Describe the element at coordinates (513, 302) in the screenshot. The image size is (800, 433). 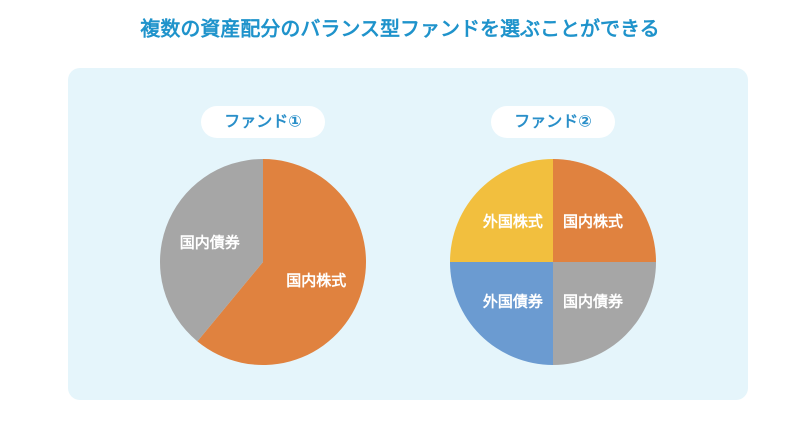
I see `slice-label: 外国債券` at that location.